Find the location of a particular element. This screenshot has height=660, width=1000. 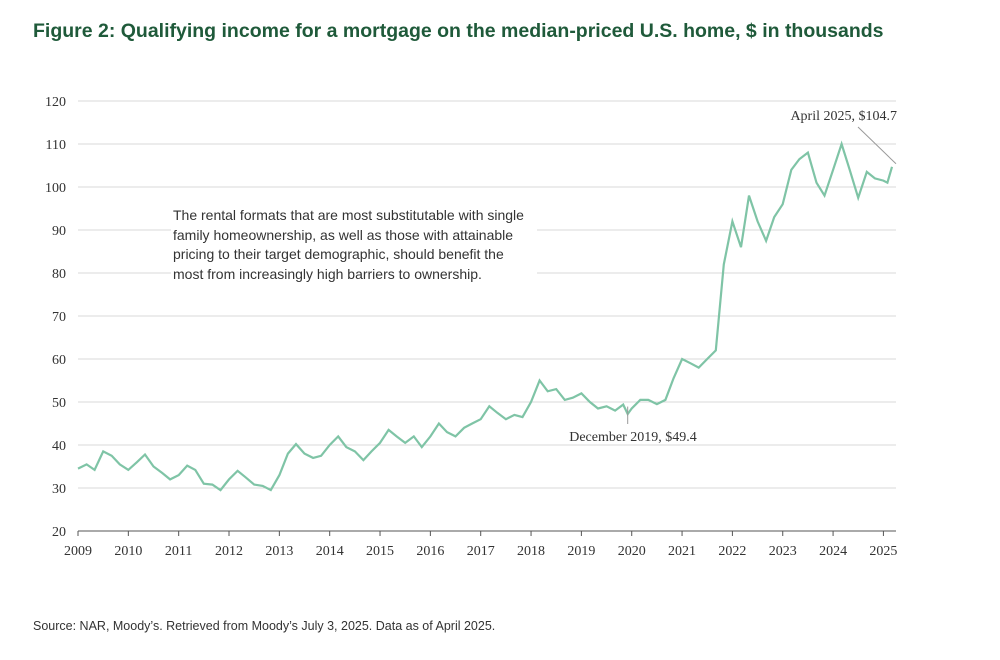

y-tick-label: 110 is located at coordinates (56, 145).